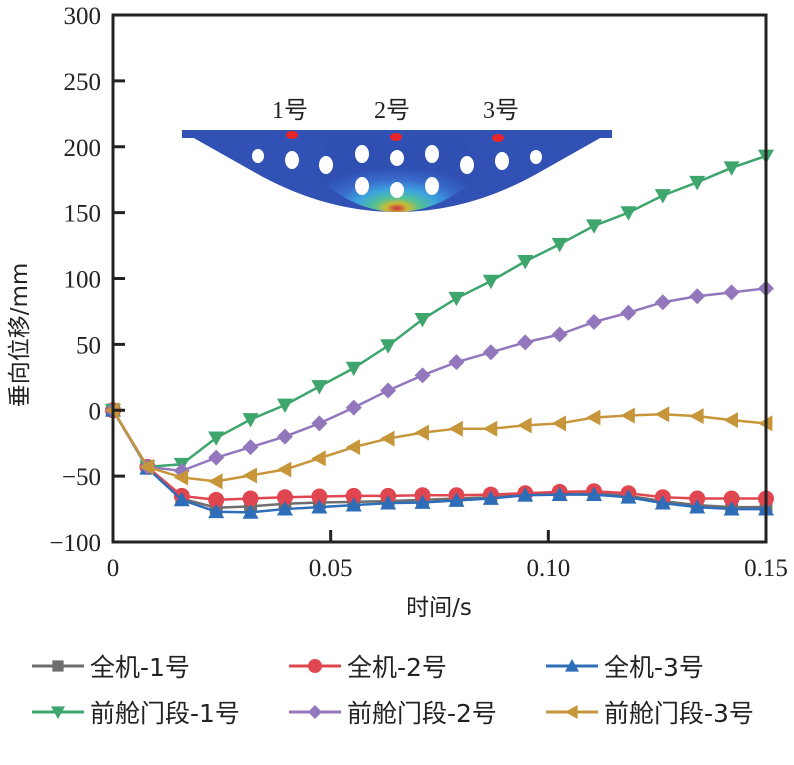 Image resolution: width=794 pixels, height=765 pixels. I want to click on y-tick-label: 300, so click(83, 16).